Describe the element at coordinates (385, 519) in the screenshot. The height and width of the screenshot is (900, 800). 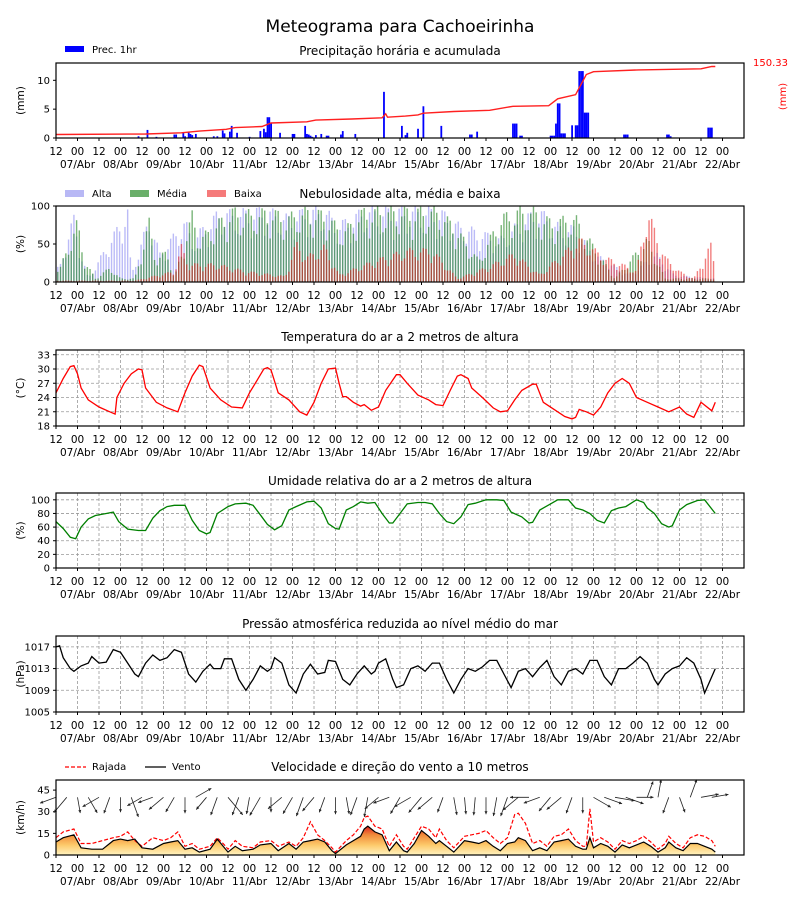
I see `series-line` at that location.